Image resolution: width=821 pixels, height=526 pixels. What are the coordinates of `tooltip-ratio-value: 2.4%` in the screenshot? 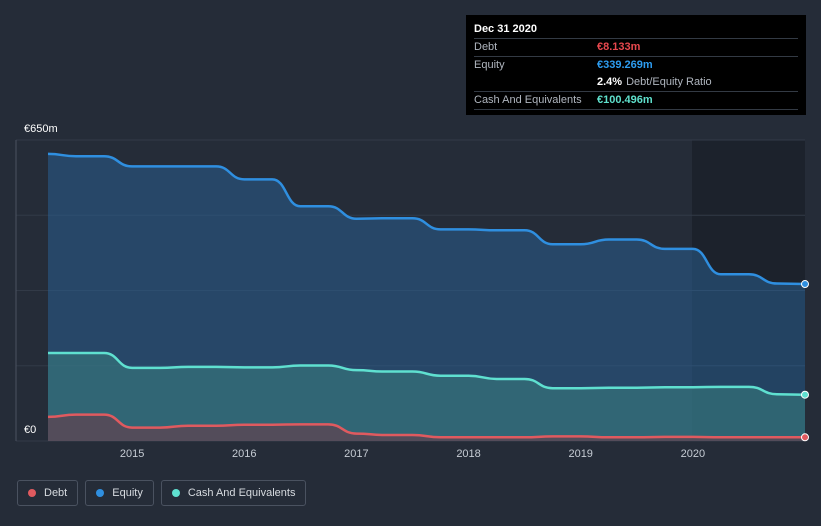 It's located at (610, 82).